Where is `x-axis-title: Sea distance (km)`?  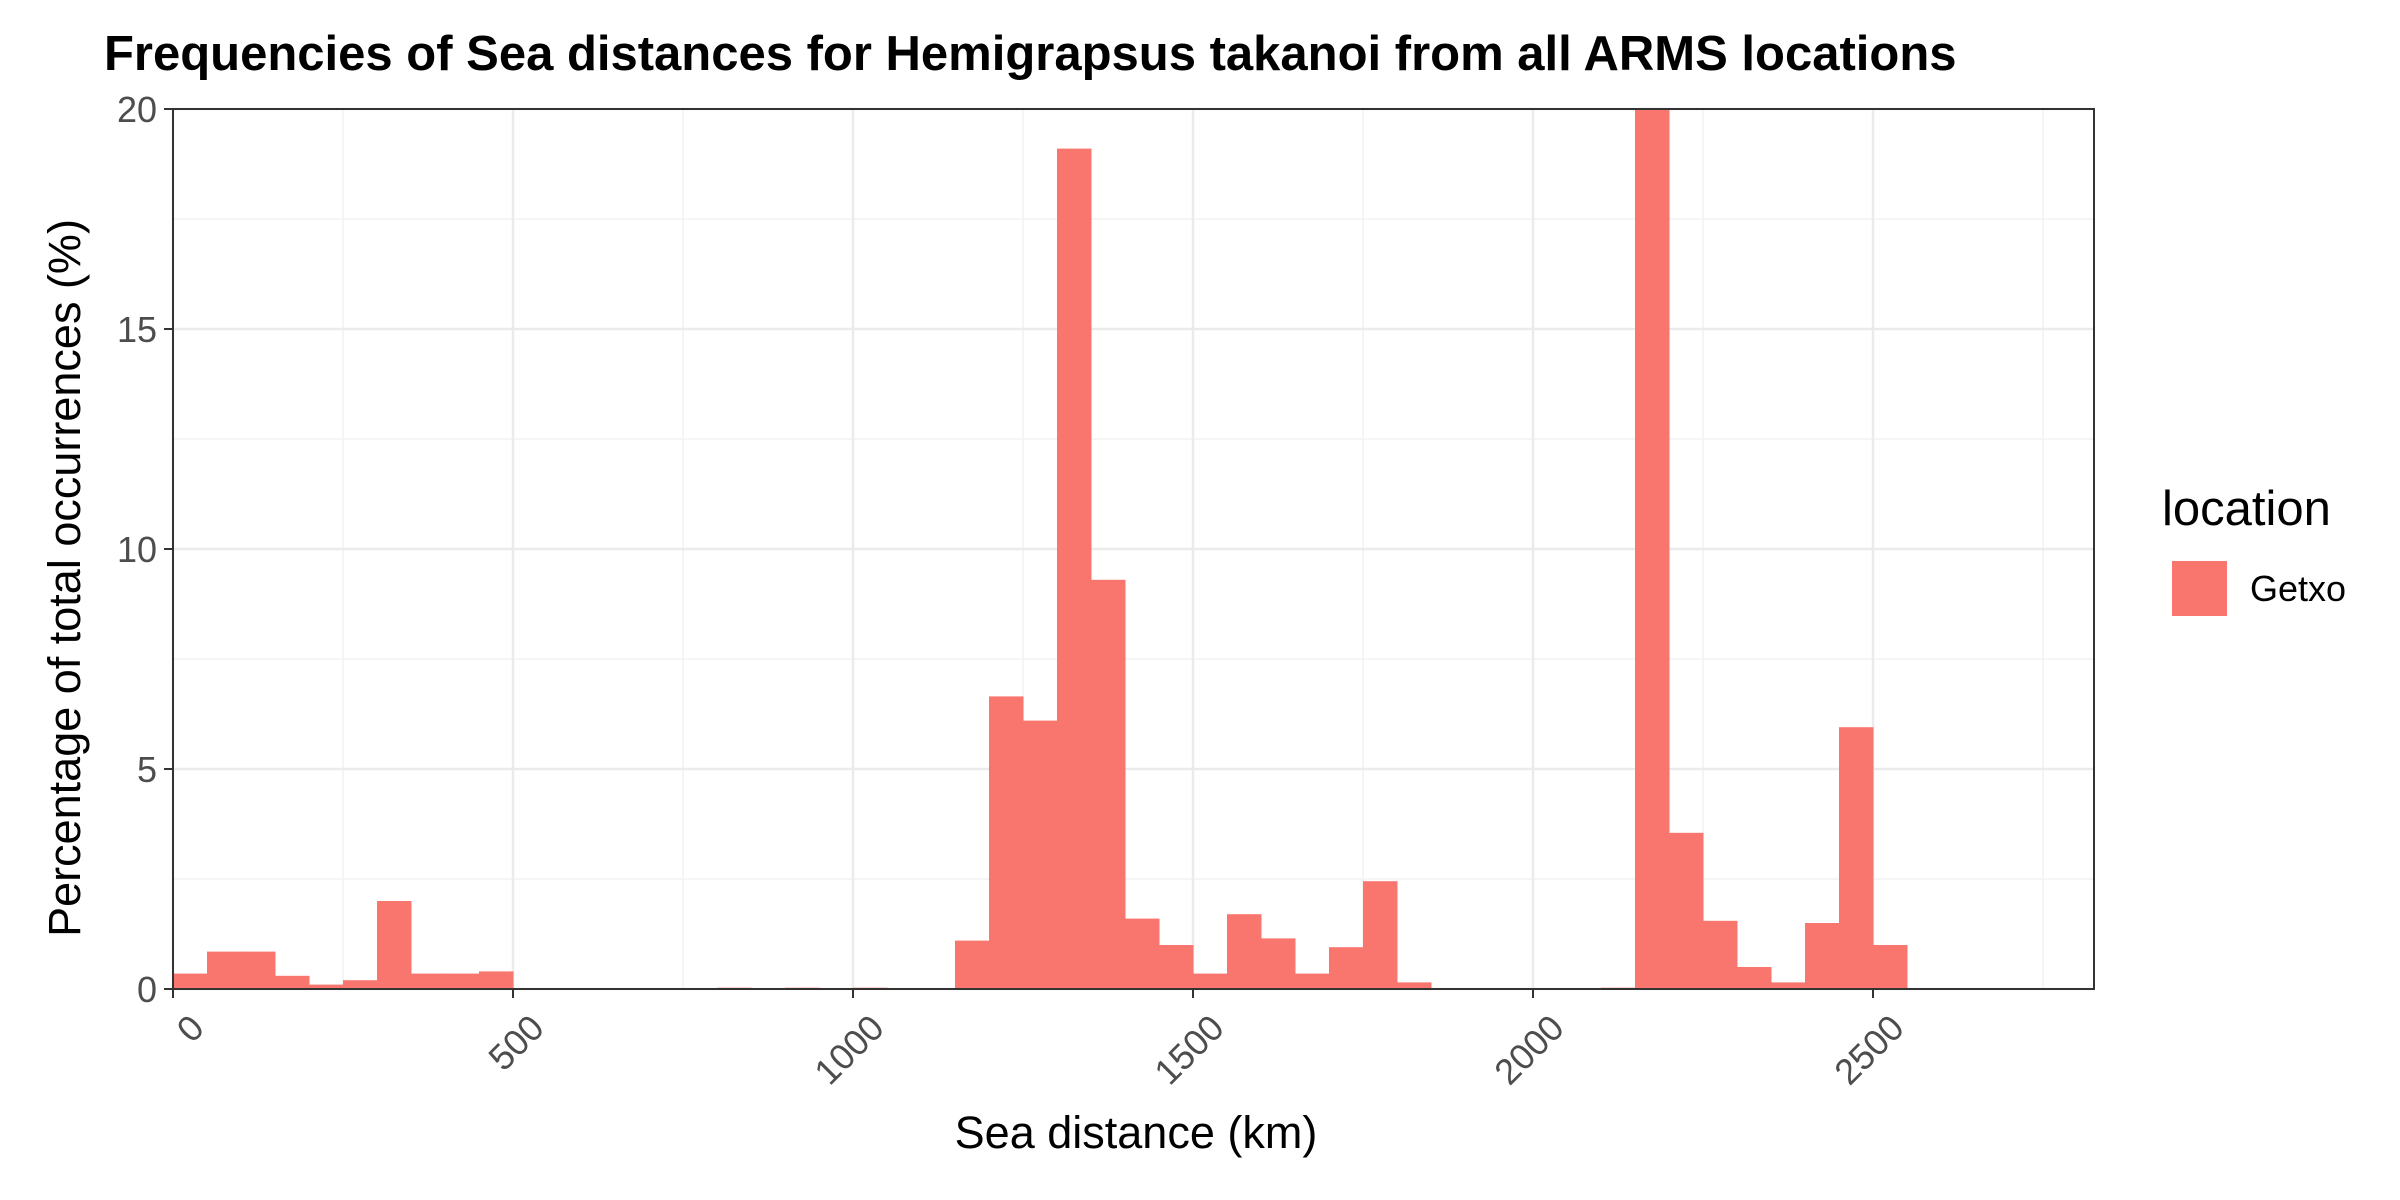 x-axis-title: Sea distance (km) is located at coordinates (1136, 1132).